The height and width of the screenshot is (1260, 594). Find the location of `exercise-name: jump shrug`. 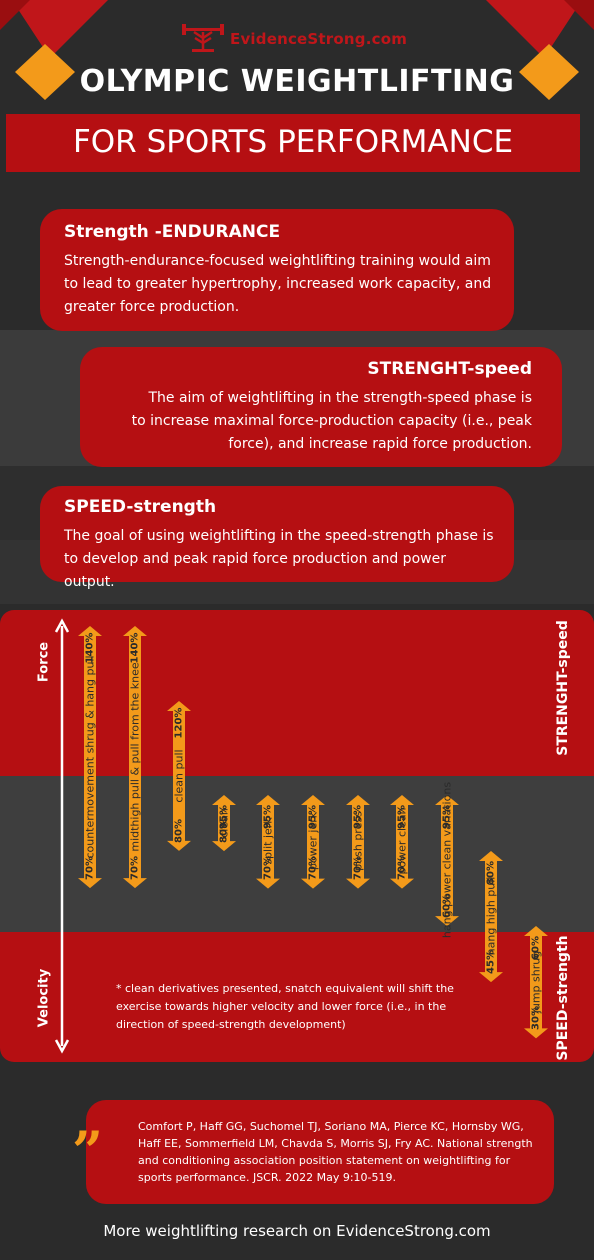

exercise-name: jump shrug is located at coordinates (536, 982).